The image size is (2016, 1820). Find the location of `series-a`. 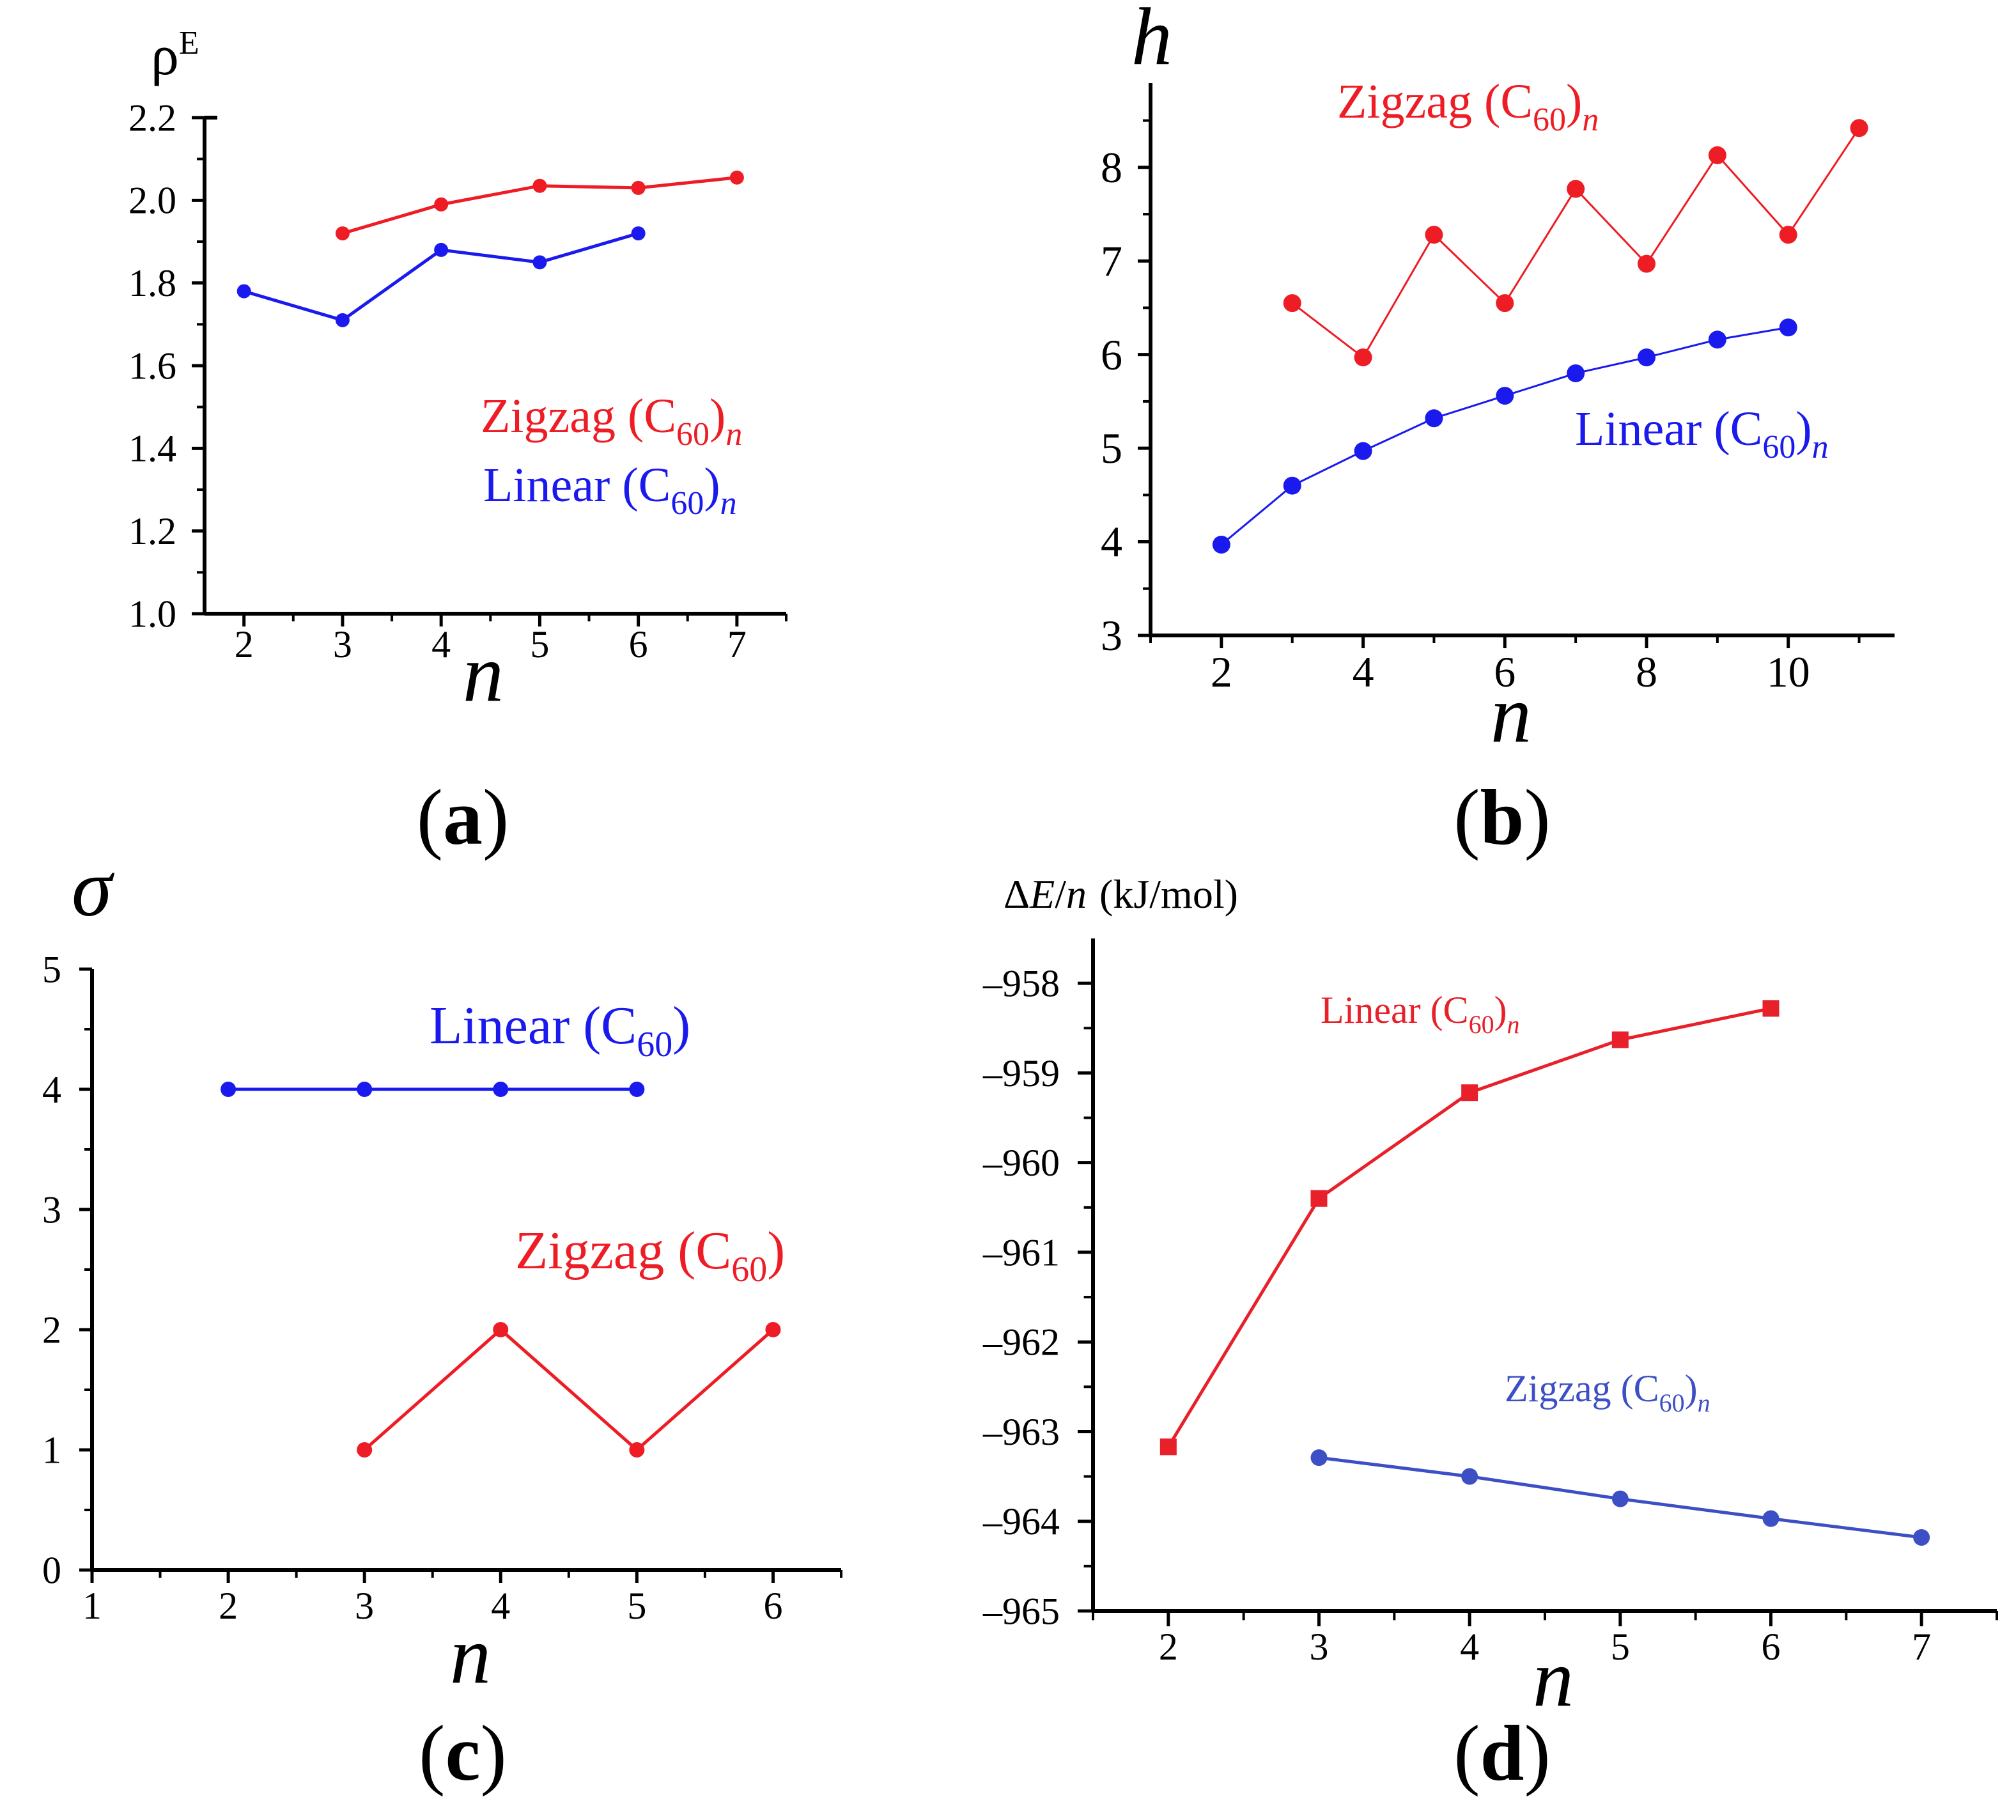

series-a is located at coordinates (490, 248).